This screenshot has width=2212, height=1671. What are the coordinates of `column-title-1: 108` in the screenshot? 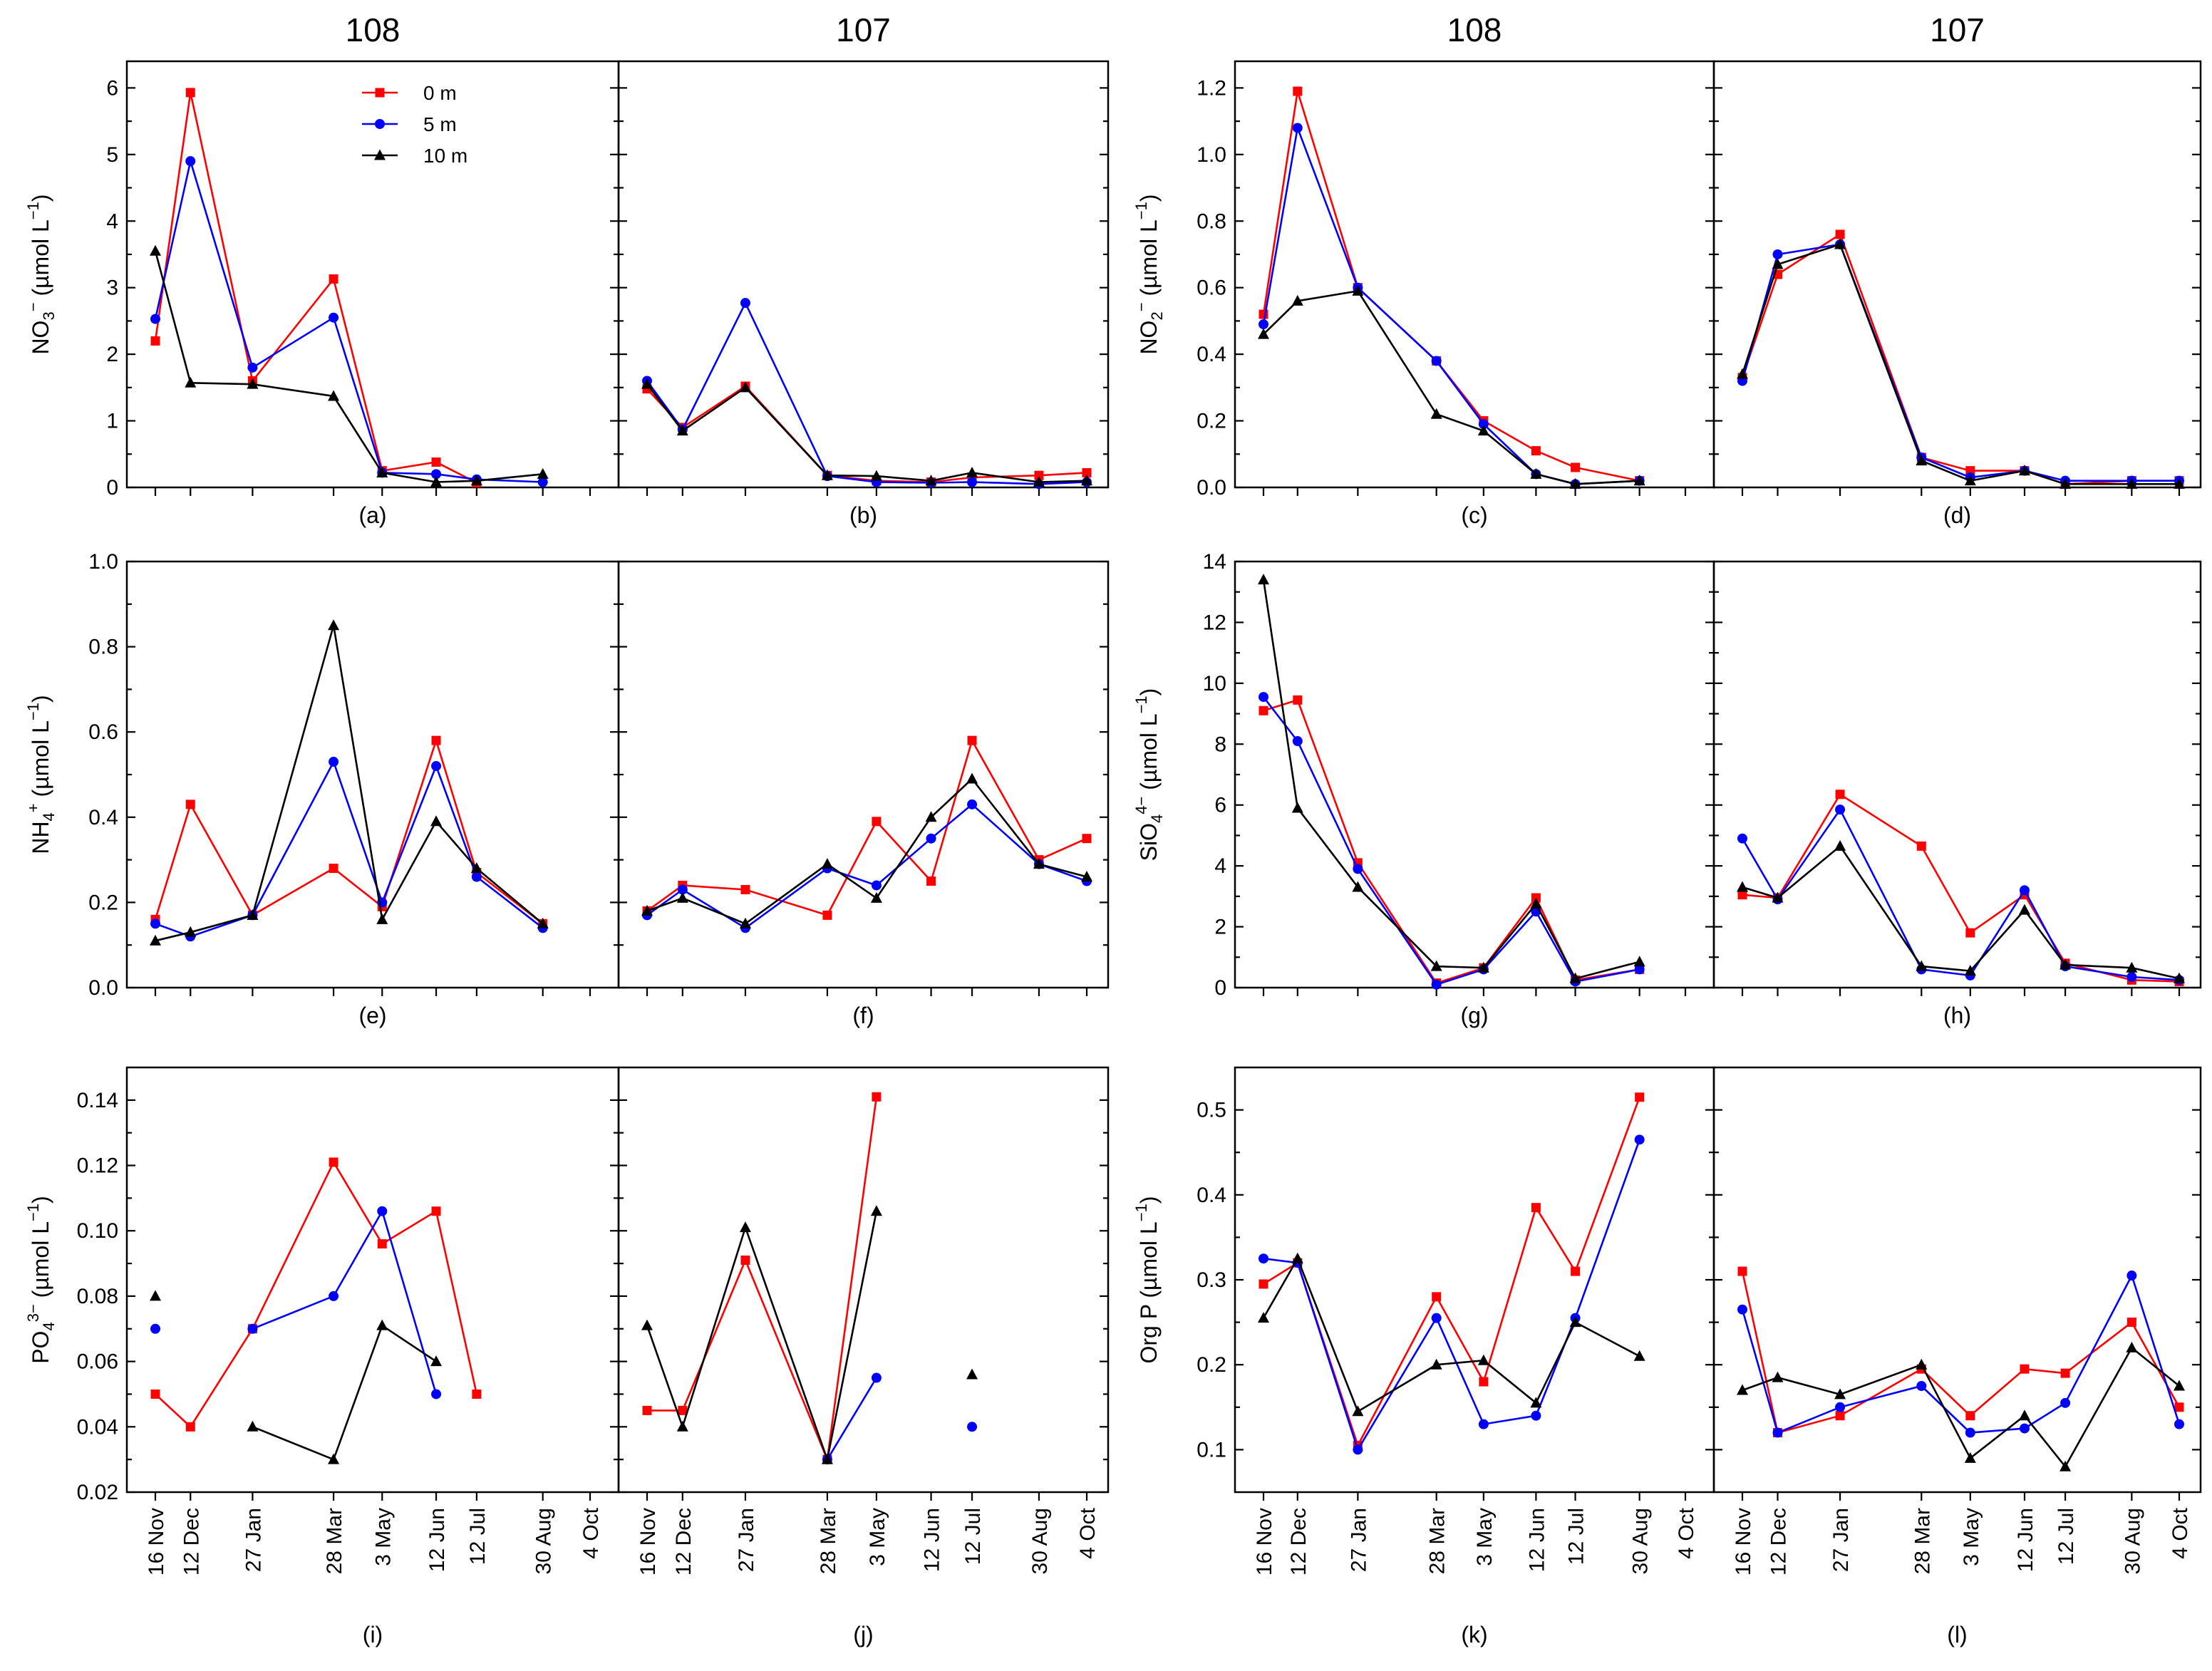 It's located at (373, 29).